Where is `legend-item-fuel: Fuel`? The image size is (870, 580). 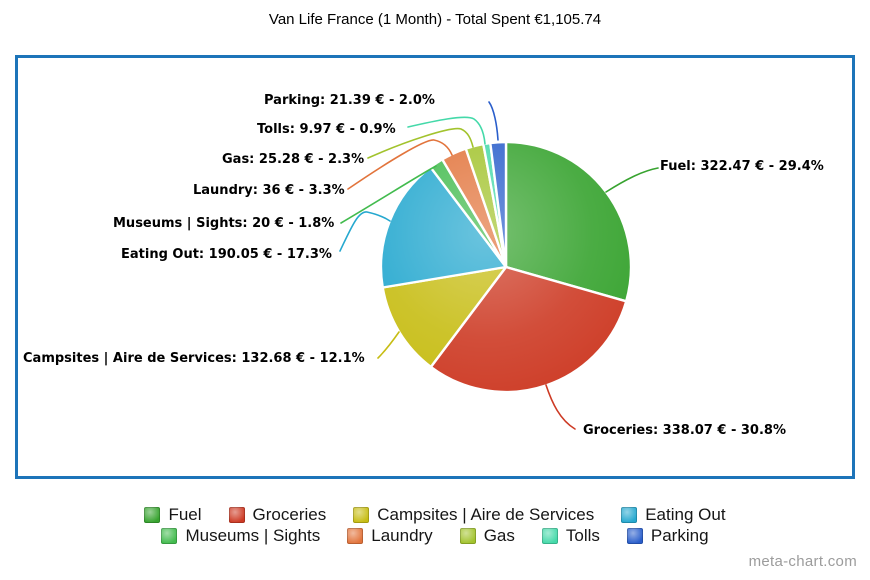
legend-item-fuel: Fuel is located at coordinates (173, 514).